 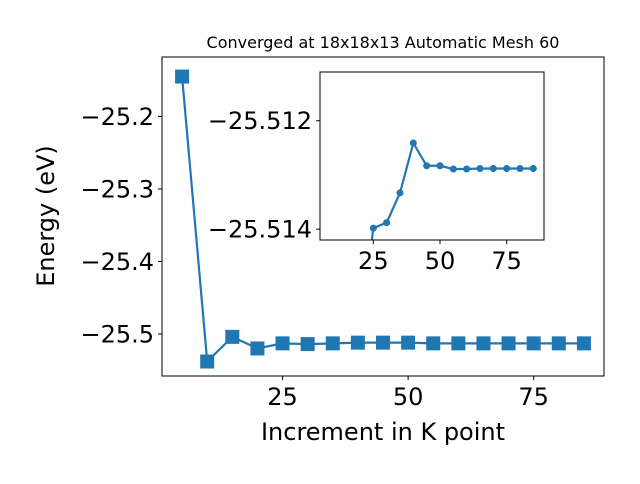 I want to click on inset-background, so click(x=432, y=156).